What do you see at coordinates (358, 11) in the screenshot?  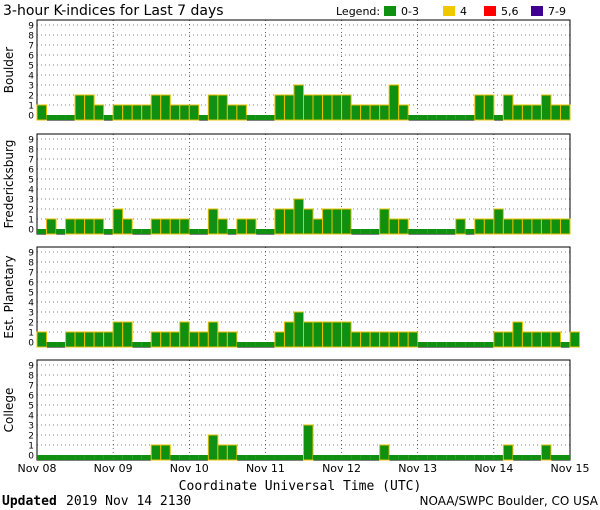 I see `legend-title: Legend:` at bounding box center [358, 11].